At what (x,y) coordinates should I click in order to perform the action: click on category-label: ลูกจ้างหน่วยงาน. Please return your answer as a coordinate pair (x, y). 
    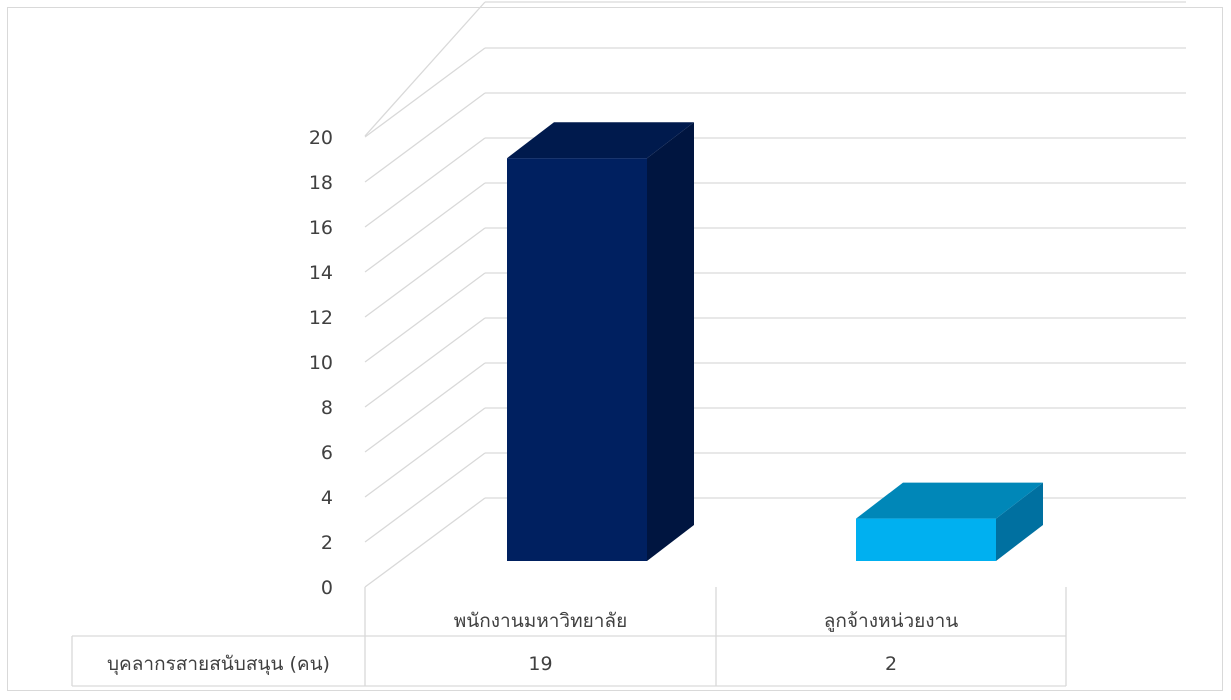
    Looking at the image, I should click on (891, 621).